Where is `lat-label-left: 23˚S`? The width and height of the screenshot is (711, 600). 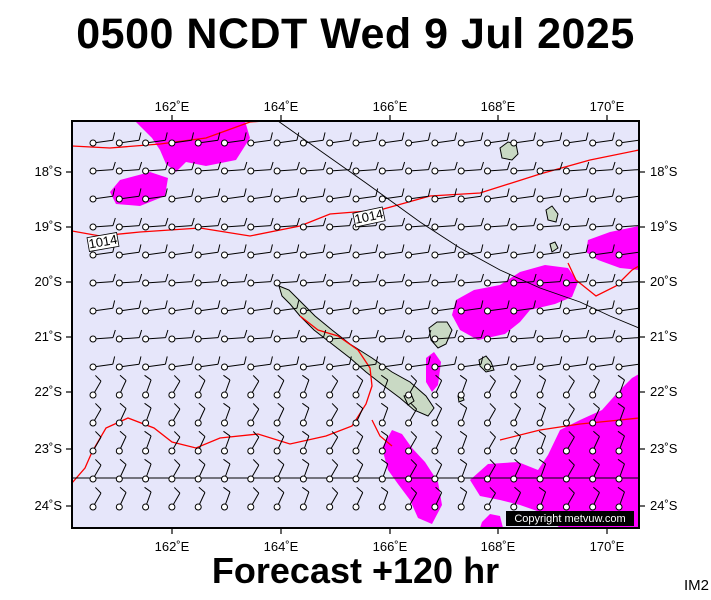 lat-label-left: 23˚S is located at coordinates (49, 448).